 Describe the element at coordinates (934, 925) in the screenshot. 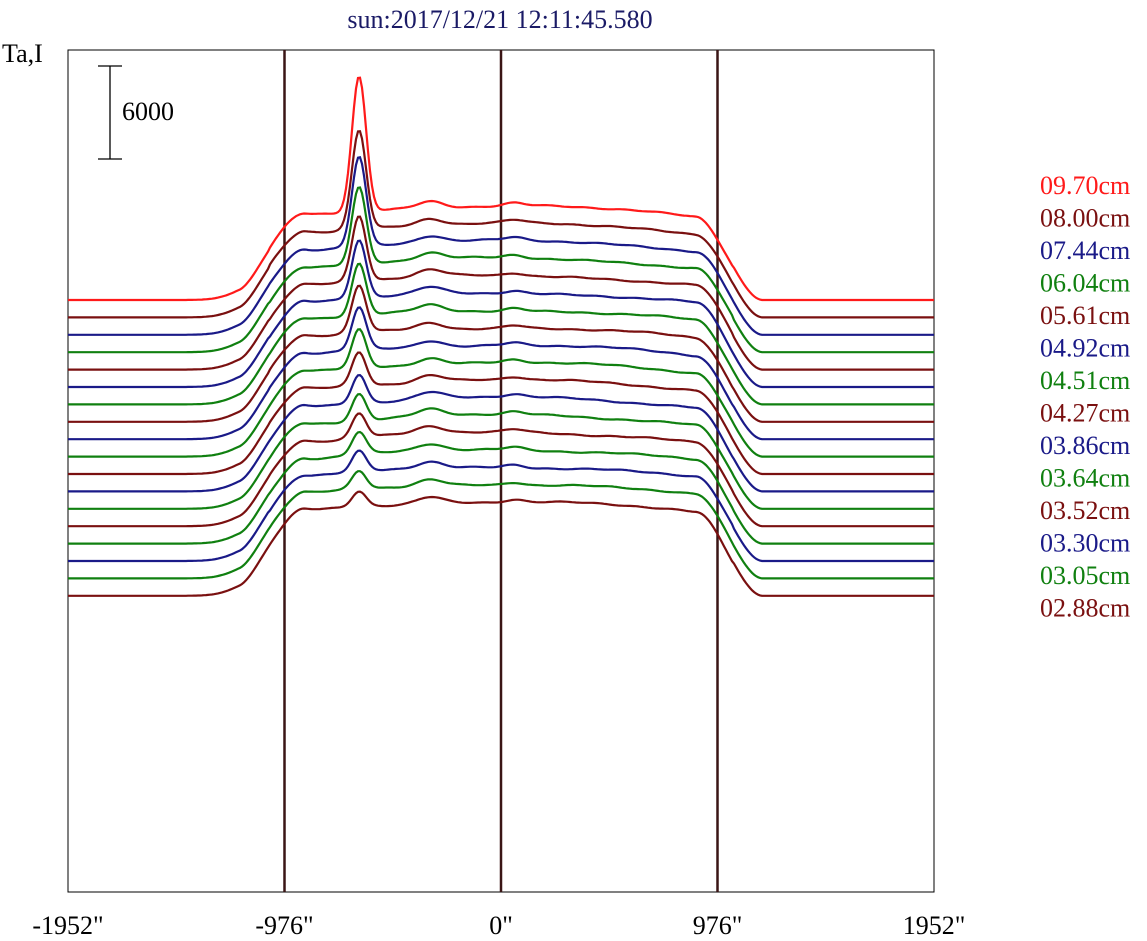

I see `x-tick-label-4: 1952"` at that location.